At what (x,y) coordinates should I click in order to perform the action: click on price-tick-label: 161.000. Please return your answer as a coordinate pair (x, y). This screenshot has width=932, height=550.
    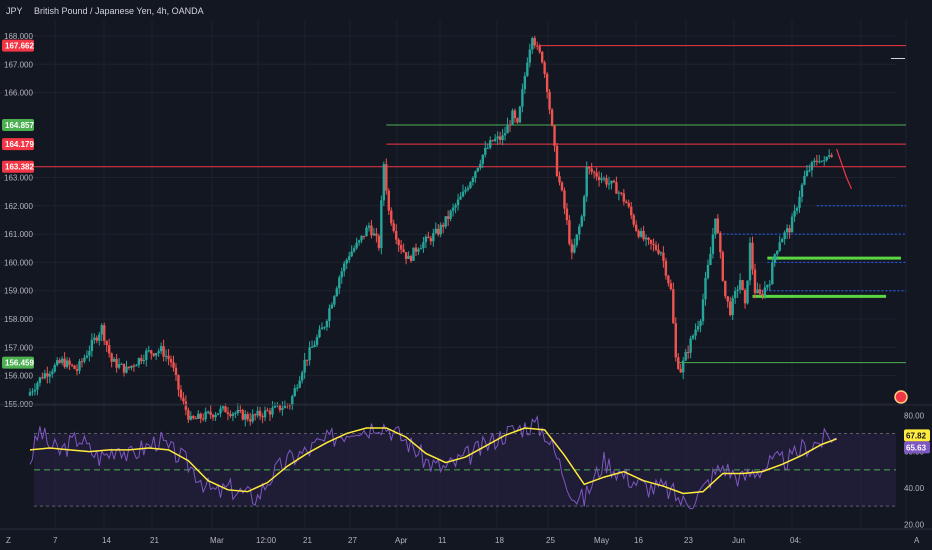
    Looking at the image, I should click on (18, 234).